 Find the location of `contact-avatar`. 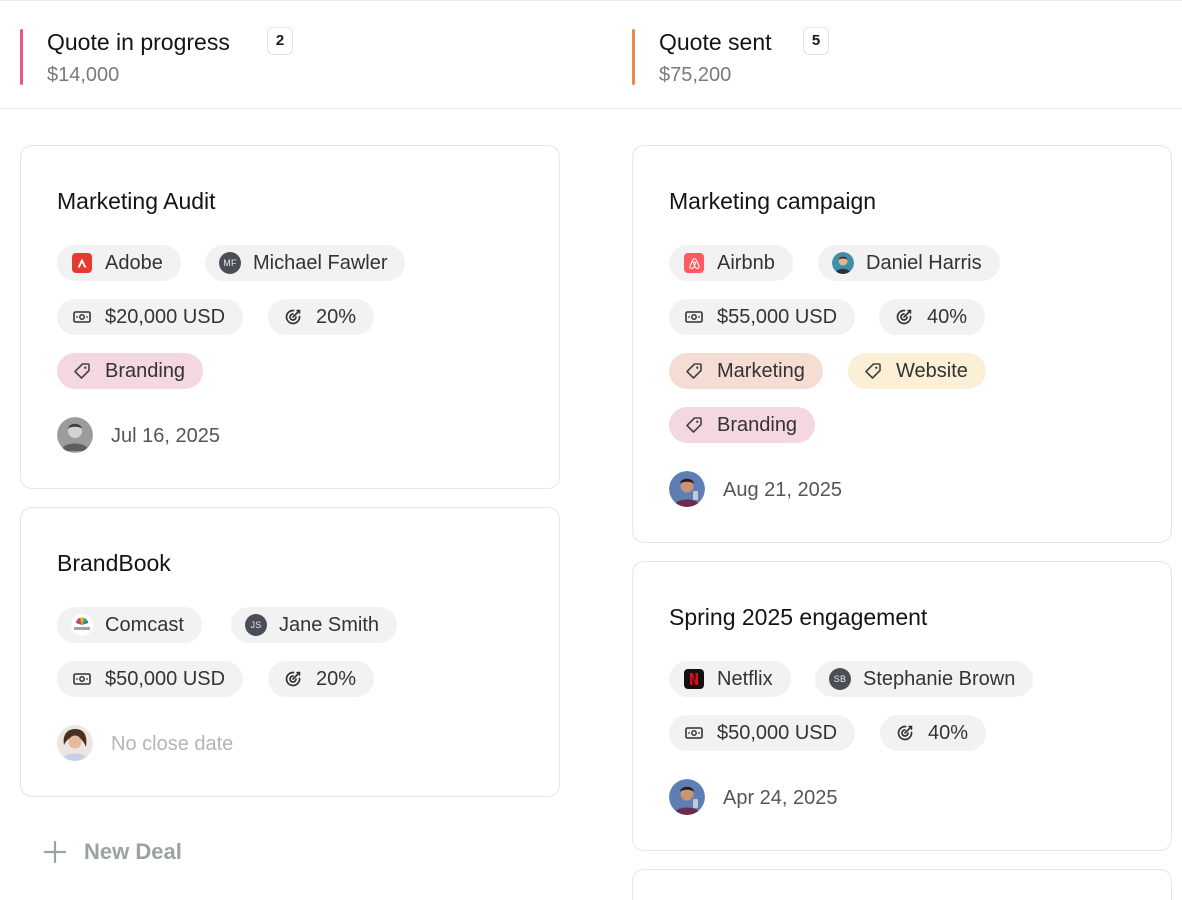

contact-avatar is located at coordinates (843, 263).